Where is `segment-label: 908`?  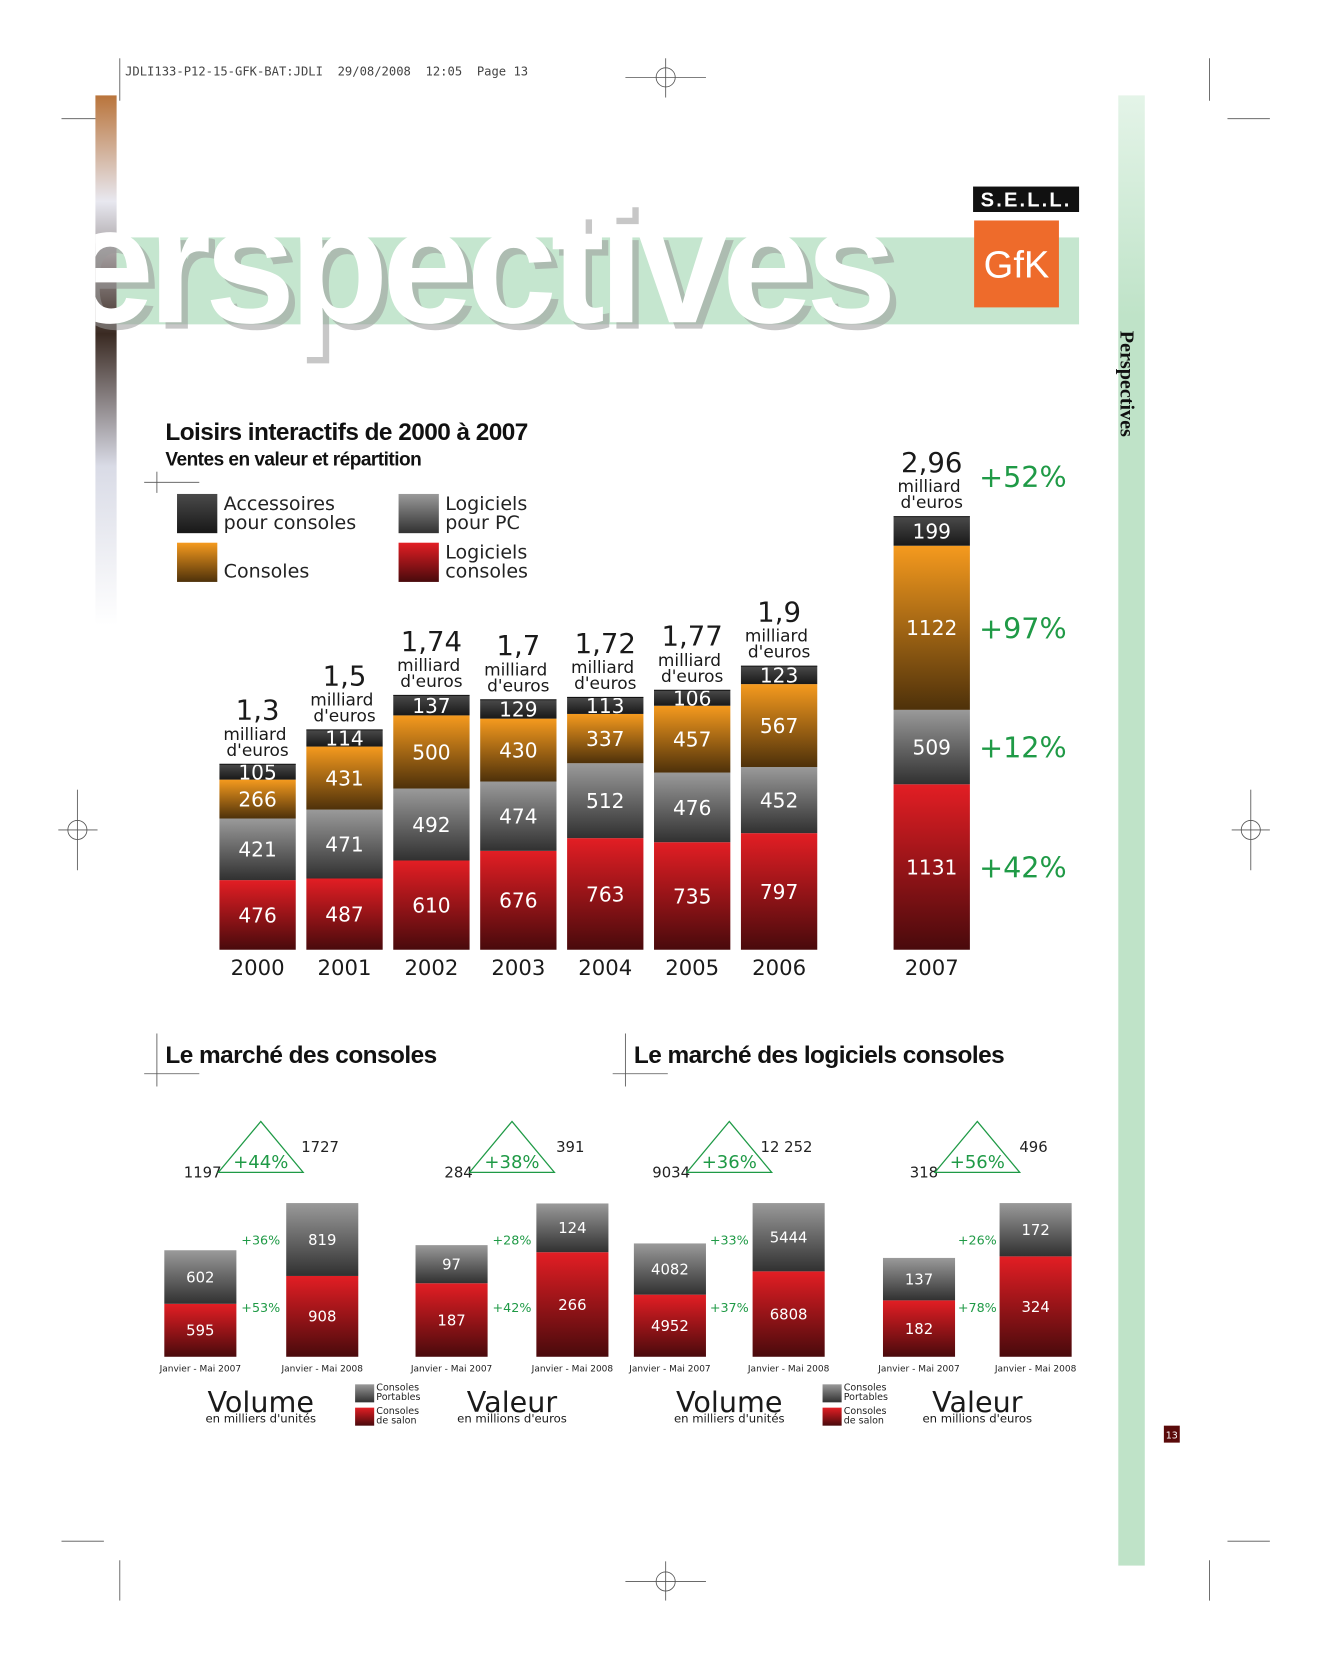
segment-label: 908 is located at coordinates (322, 1317).